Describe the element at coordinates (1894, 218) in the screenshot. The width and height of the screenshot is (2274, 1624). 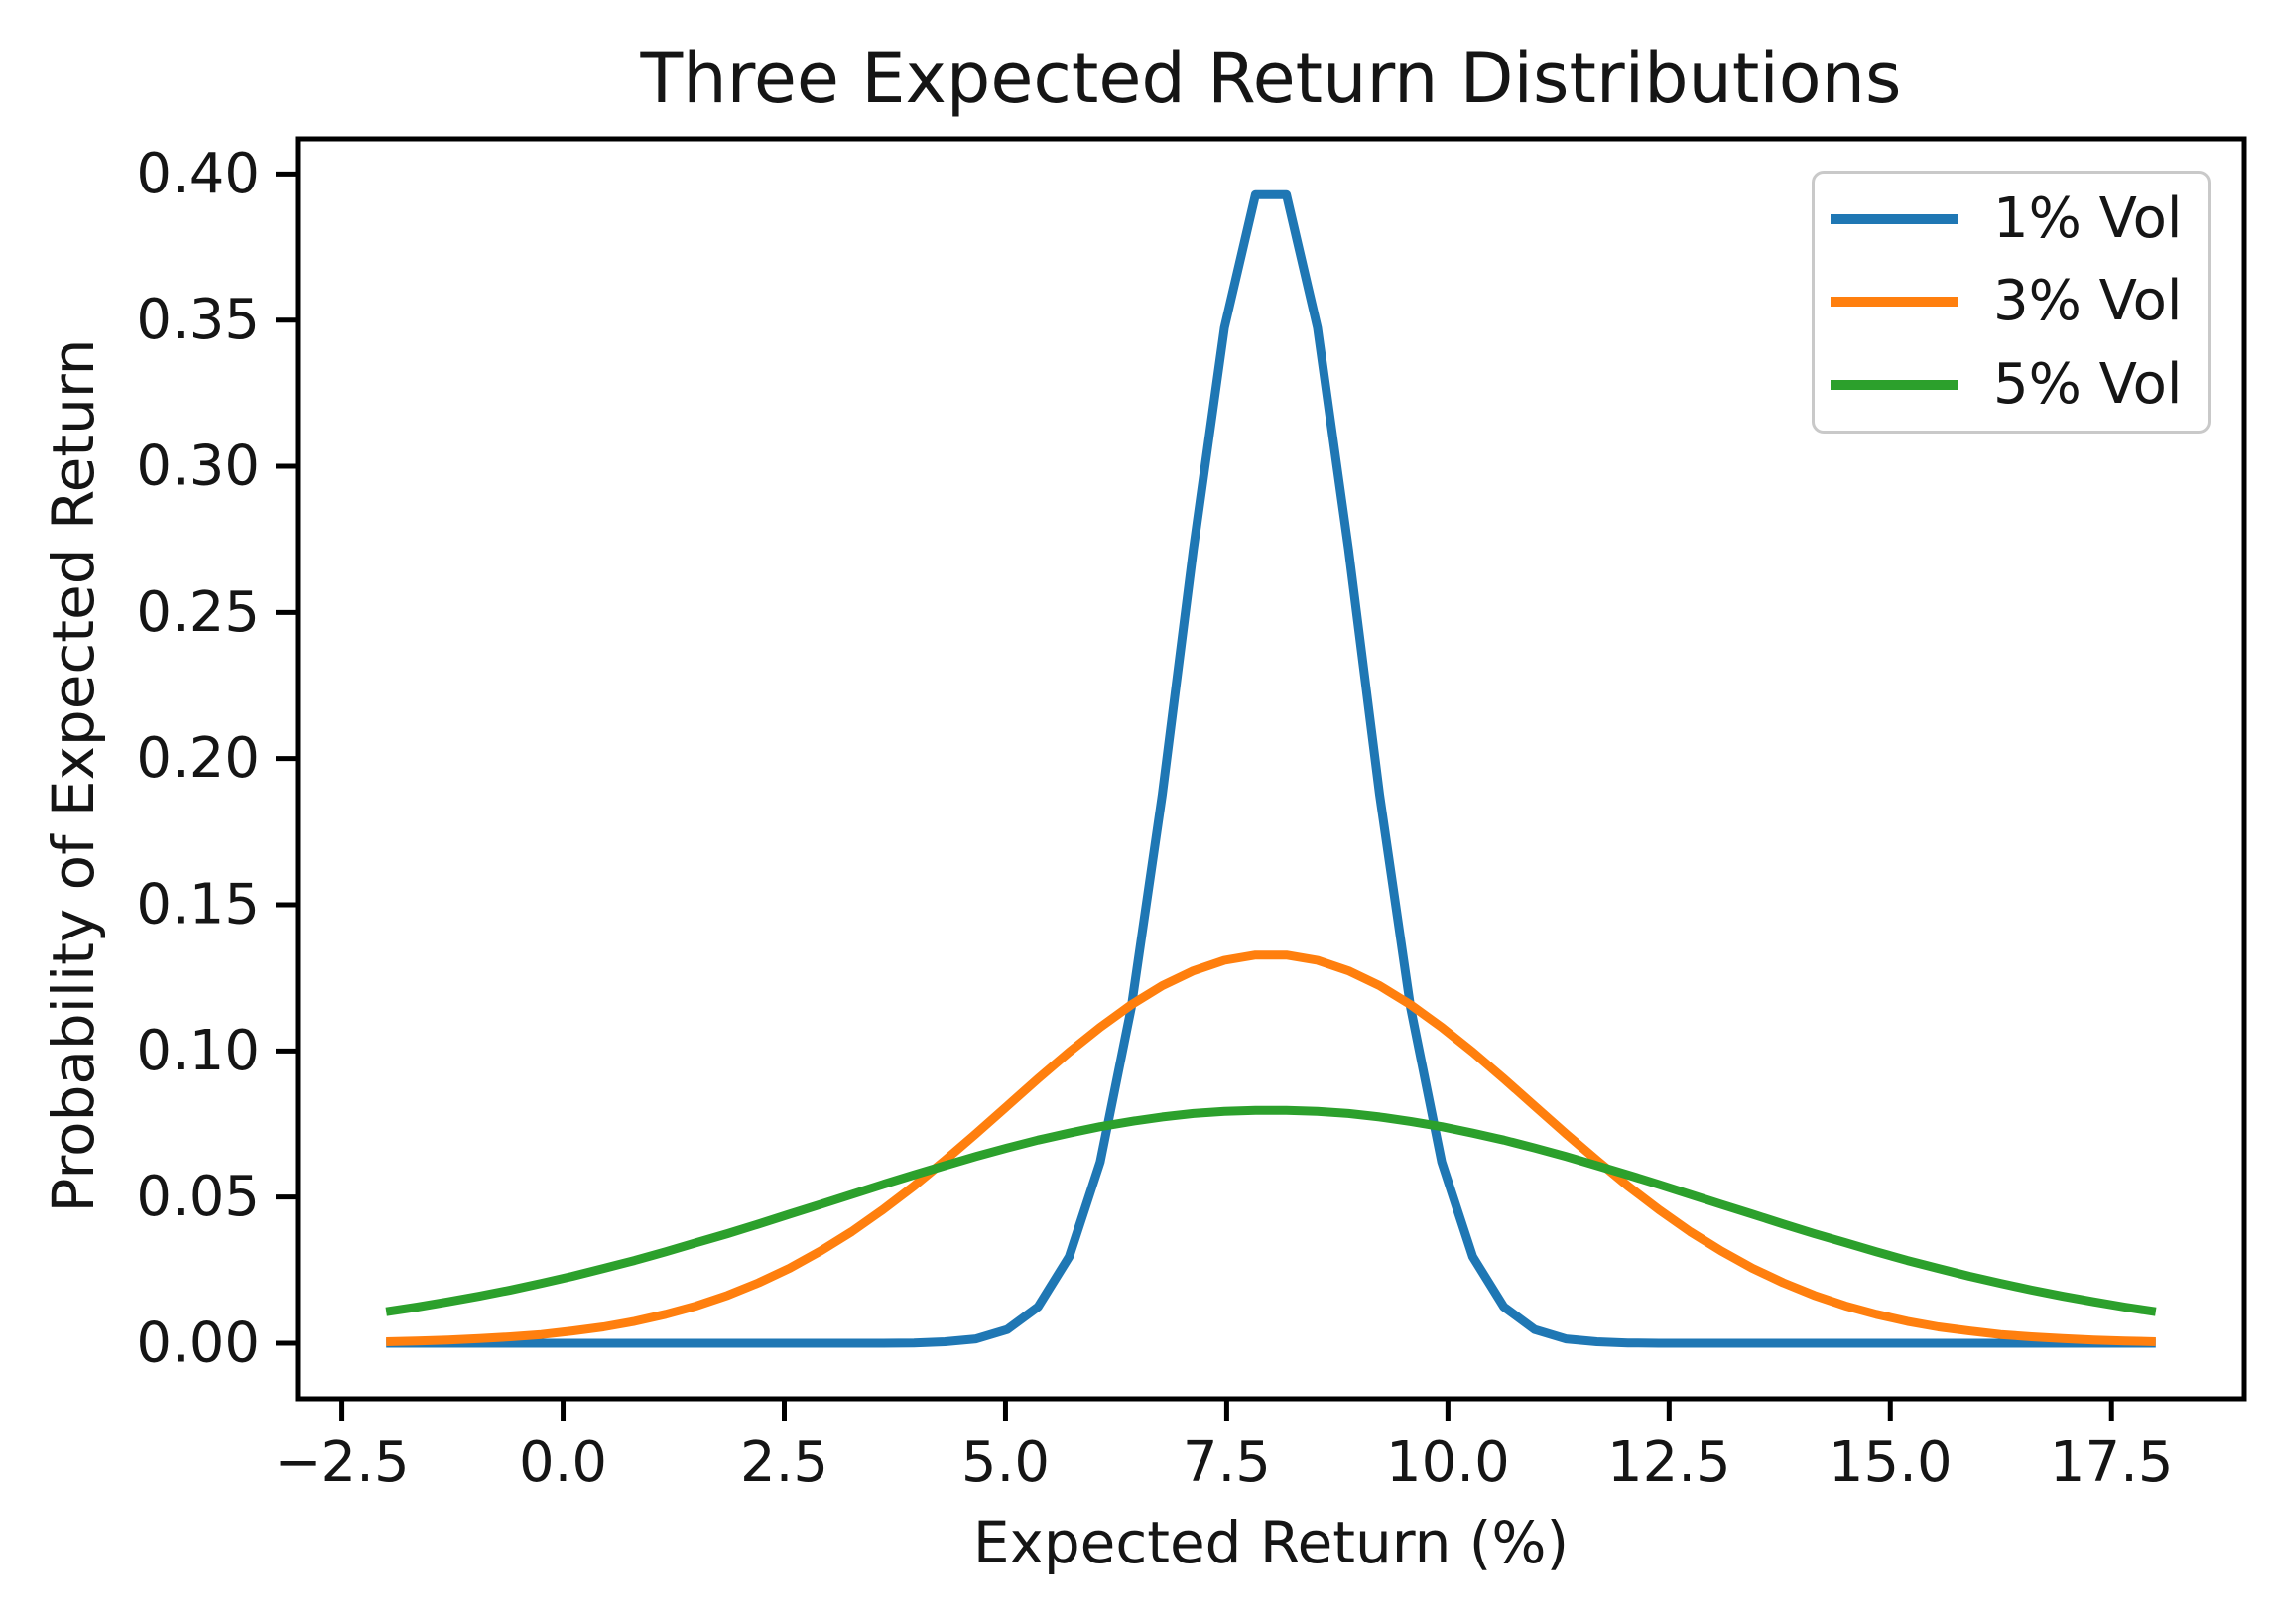
I see `legend-line-sample-blue` at that location.